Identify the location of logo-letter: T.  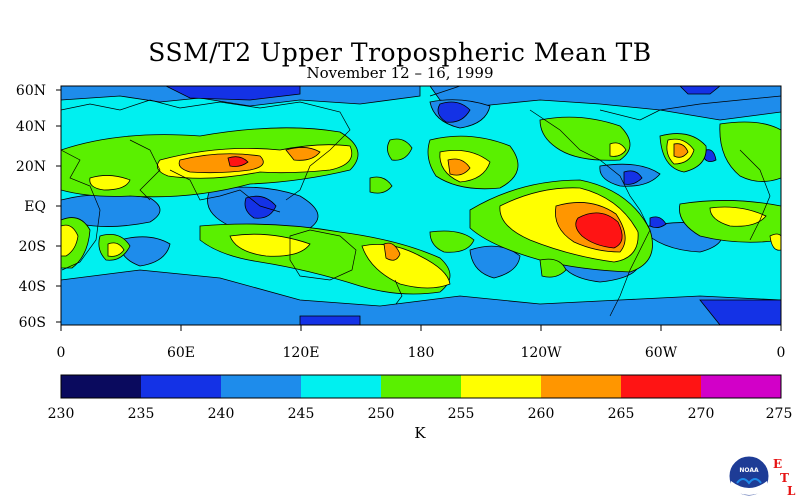
(784, 478).